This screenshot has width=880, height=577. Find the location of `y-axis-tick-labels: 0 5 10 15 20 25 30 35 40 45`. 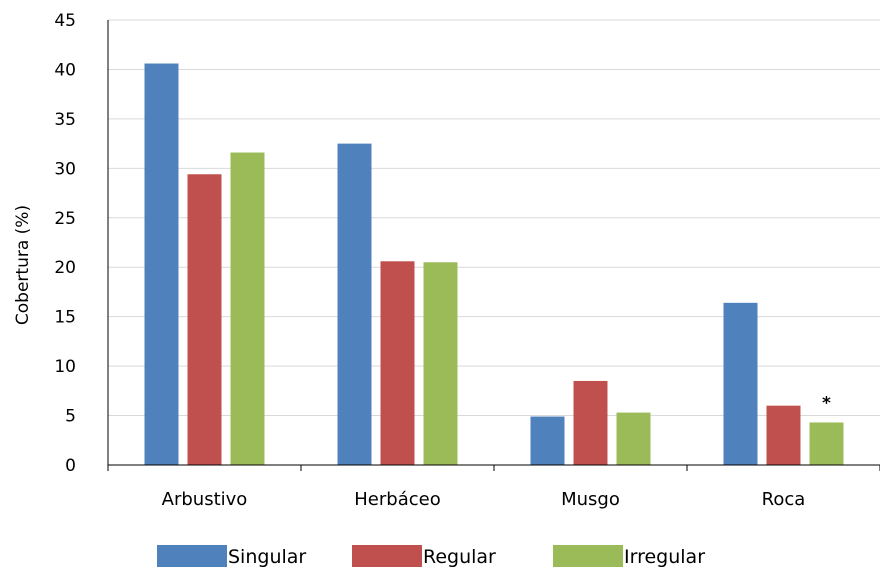

y-axis-tick-labels: 0 5 10 15 20 25 30 35 40 45 is located at coordinates (65, 243).